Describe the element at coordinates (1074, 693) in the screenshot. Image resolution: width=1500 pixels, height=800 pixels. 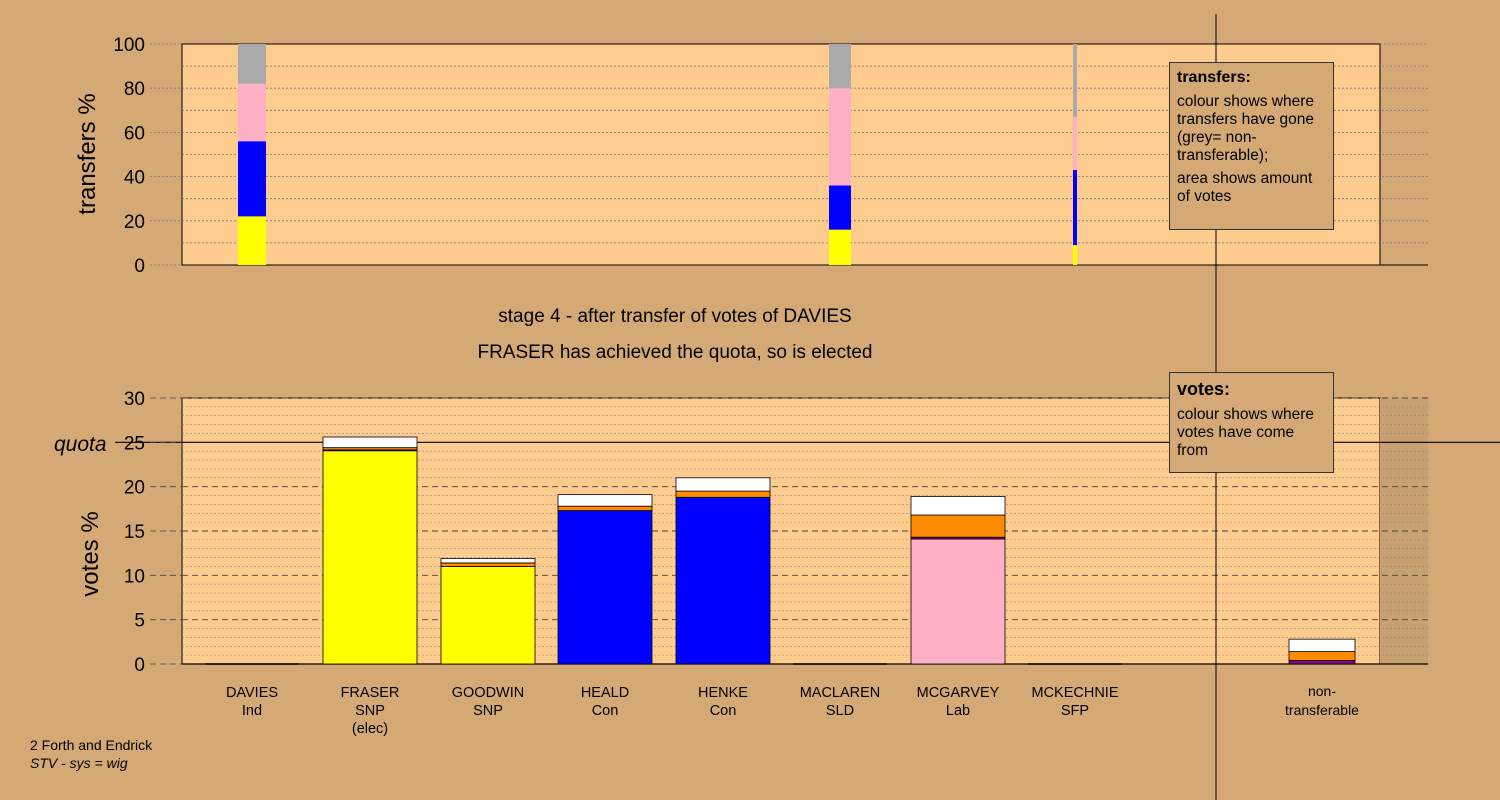
I see `x-label-candidate: MCKECHNIE` at that location.